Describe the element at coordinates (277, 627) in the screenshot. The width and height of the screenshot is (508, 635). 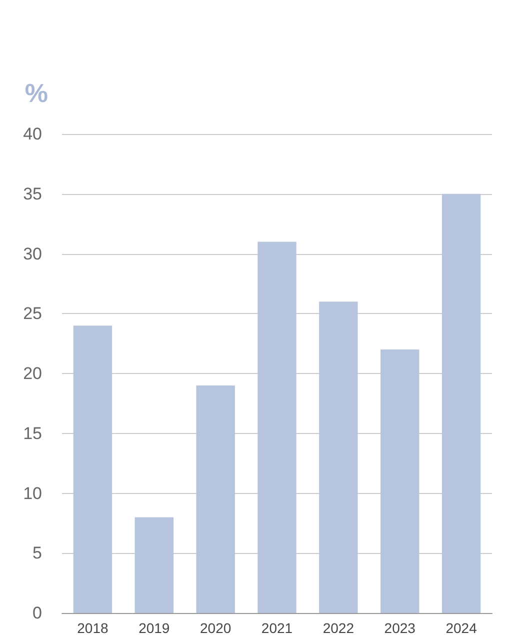
I see `x-tick-label: 2021` at that location.